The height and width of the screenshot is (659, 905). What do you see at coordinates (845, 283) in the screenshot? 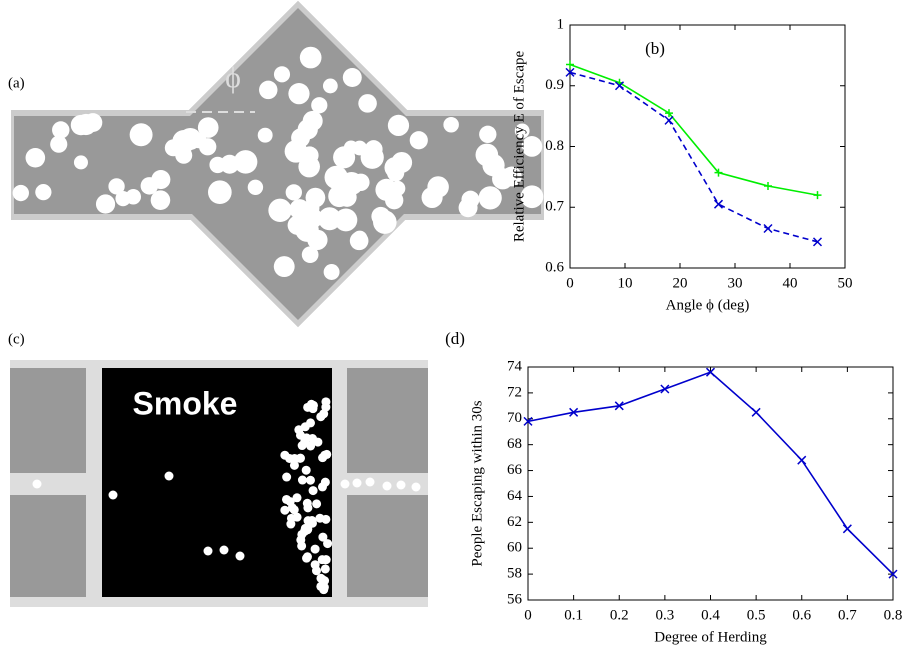
I see `x-tick-label: 50` at bounding box center [845, 283].